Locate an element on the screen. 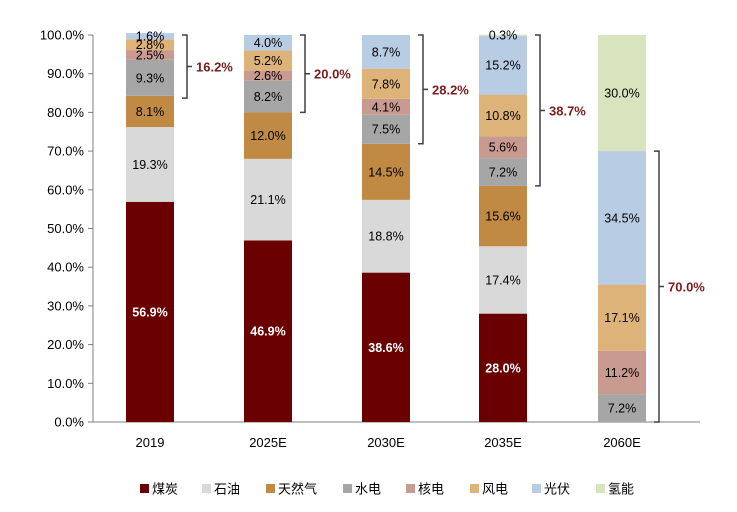  data-label: 34.5% is located at coordinates (621, 218).